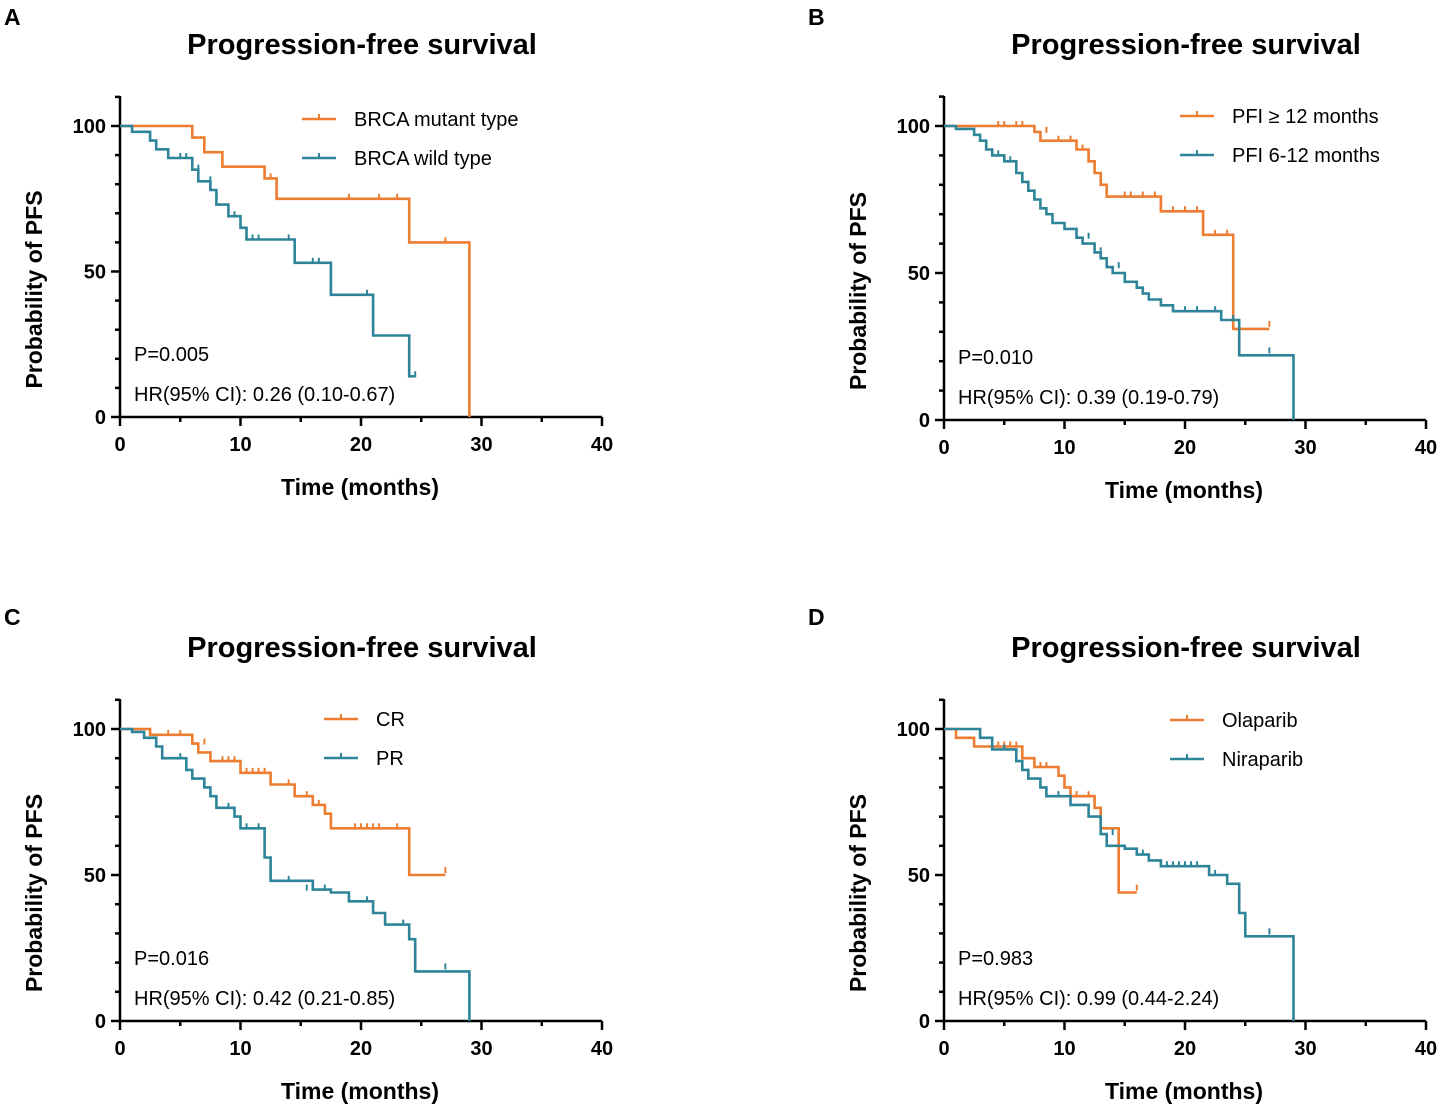 This screenshot has height=1107, width=1442. I want to click on series-1: BRCA mutant type, so click(319, 263).